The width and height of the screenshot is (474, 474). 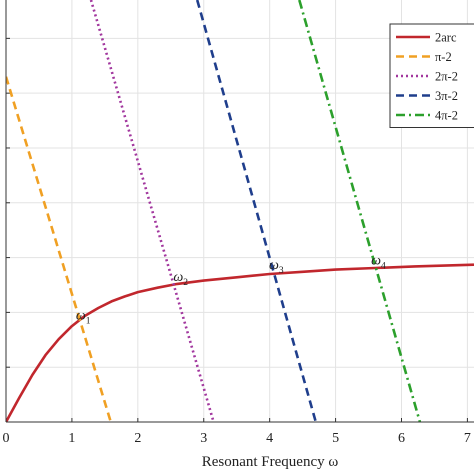 I want to click on x-axis-label: Resonant Frequency ω, so click(x=270, y=462).